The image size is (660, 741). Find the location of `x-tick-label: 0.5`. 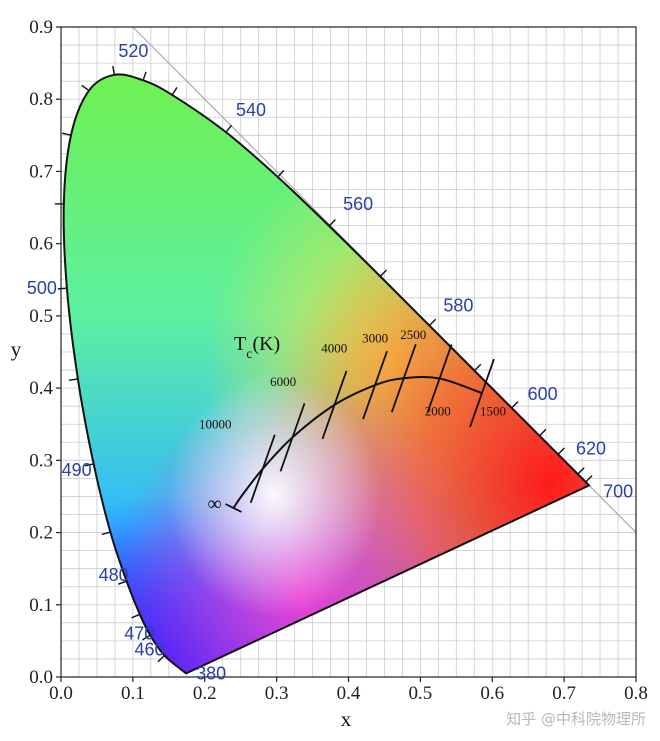

x-tick-label: 0.5 is located at coordinates (421, 693).